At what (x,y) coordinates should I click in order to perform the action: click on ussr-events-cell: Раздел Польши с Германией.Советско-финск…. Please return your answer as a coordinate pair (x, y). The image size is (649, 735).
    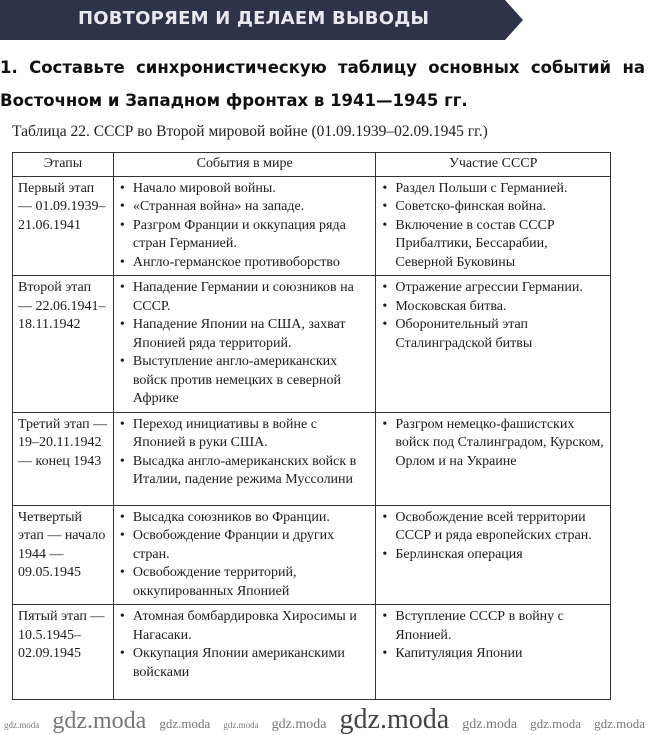
    Looking at the image, I should click on (493, 225).